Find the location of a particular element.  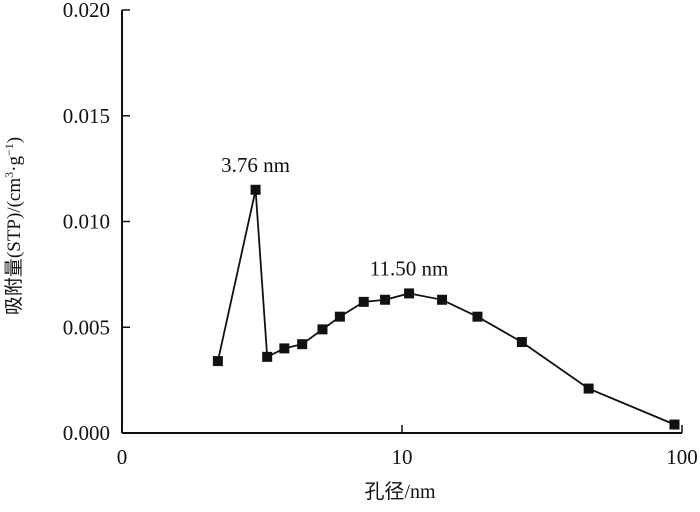

x-tick-label-2: 100 is located at coordinates (682, 457).